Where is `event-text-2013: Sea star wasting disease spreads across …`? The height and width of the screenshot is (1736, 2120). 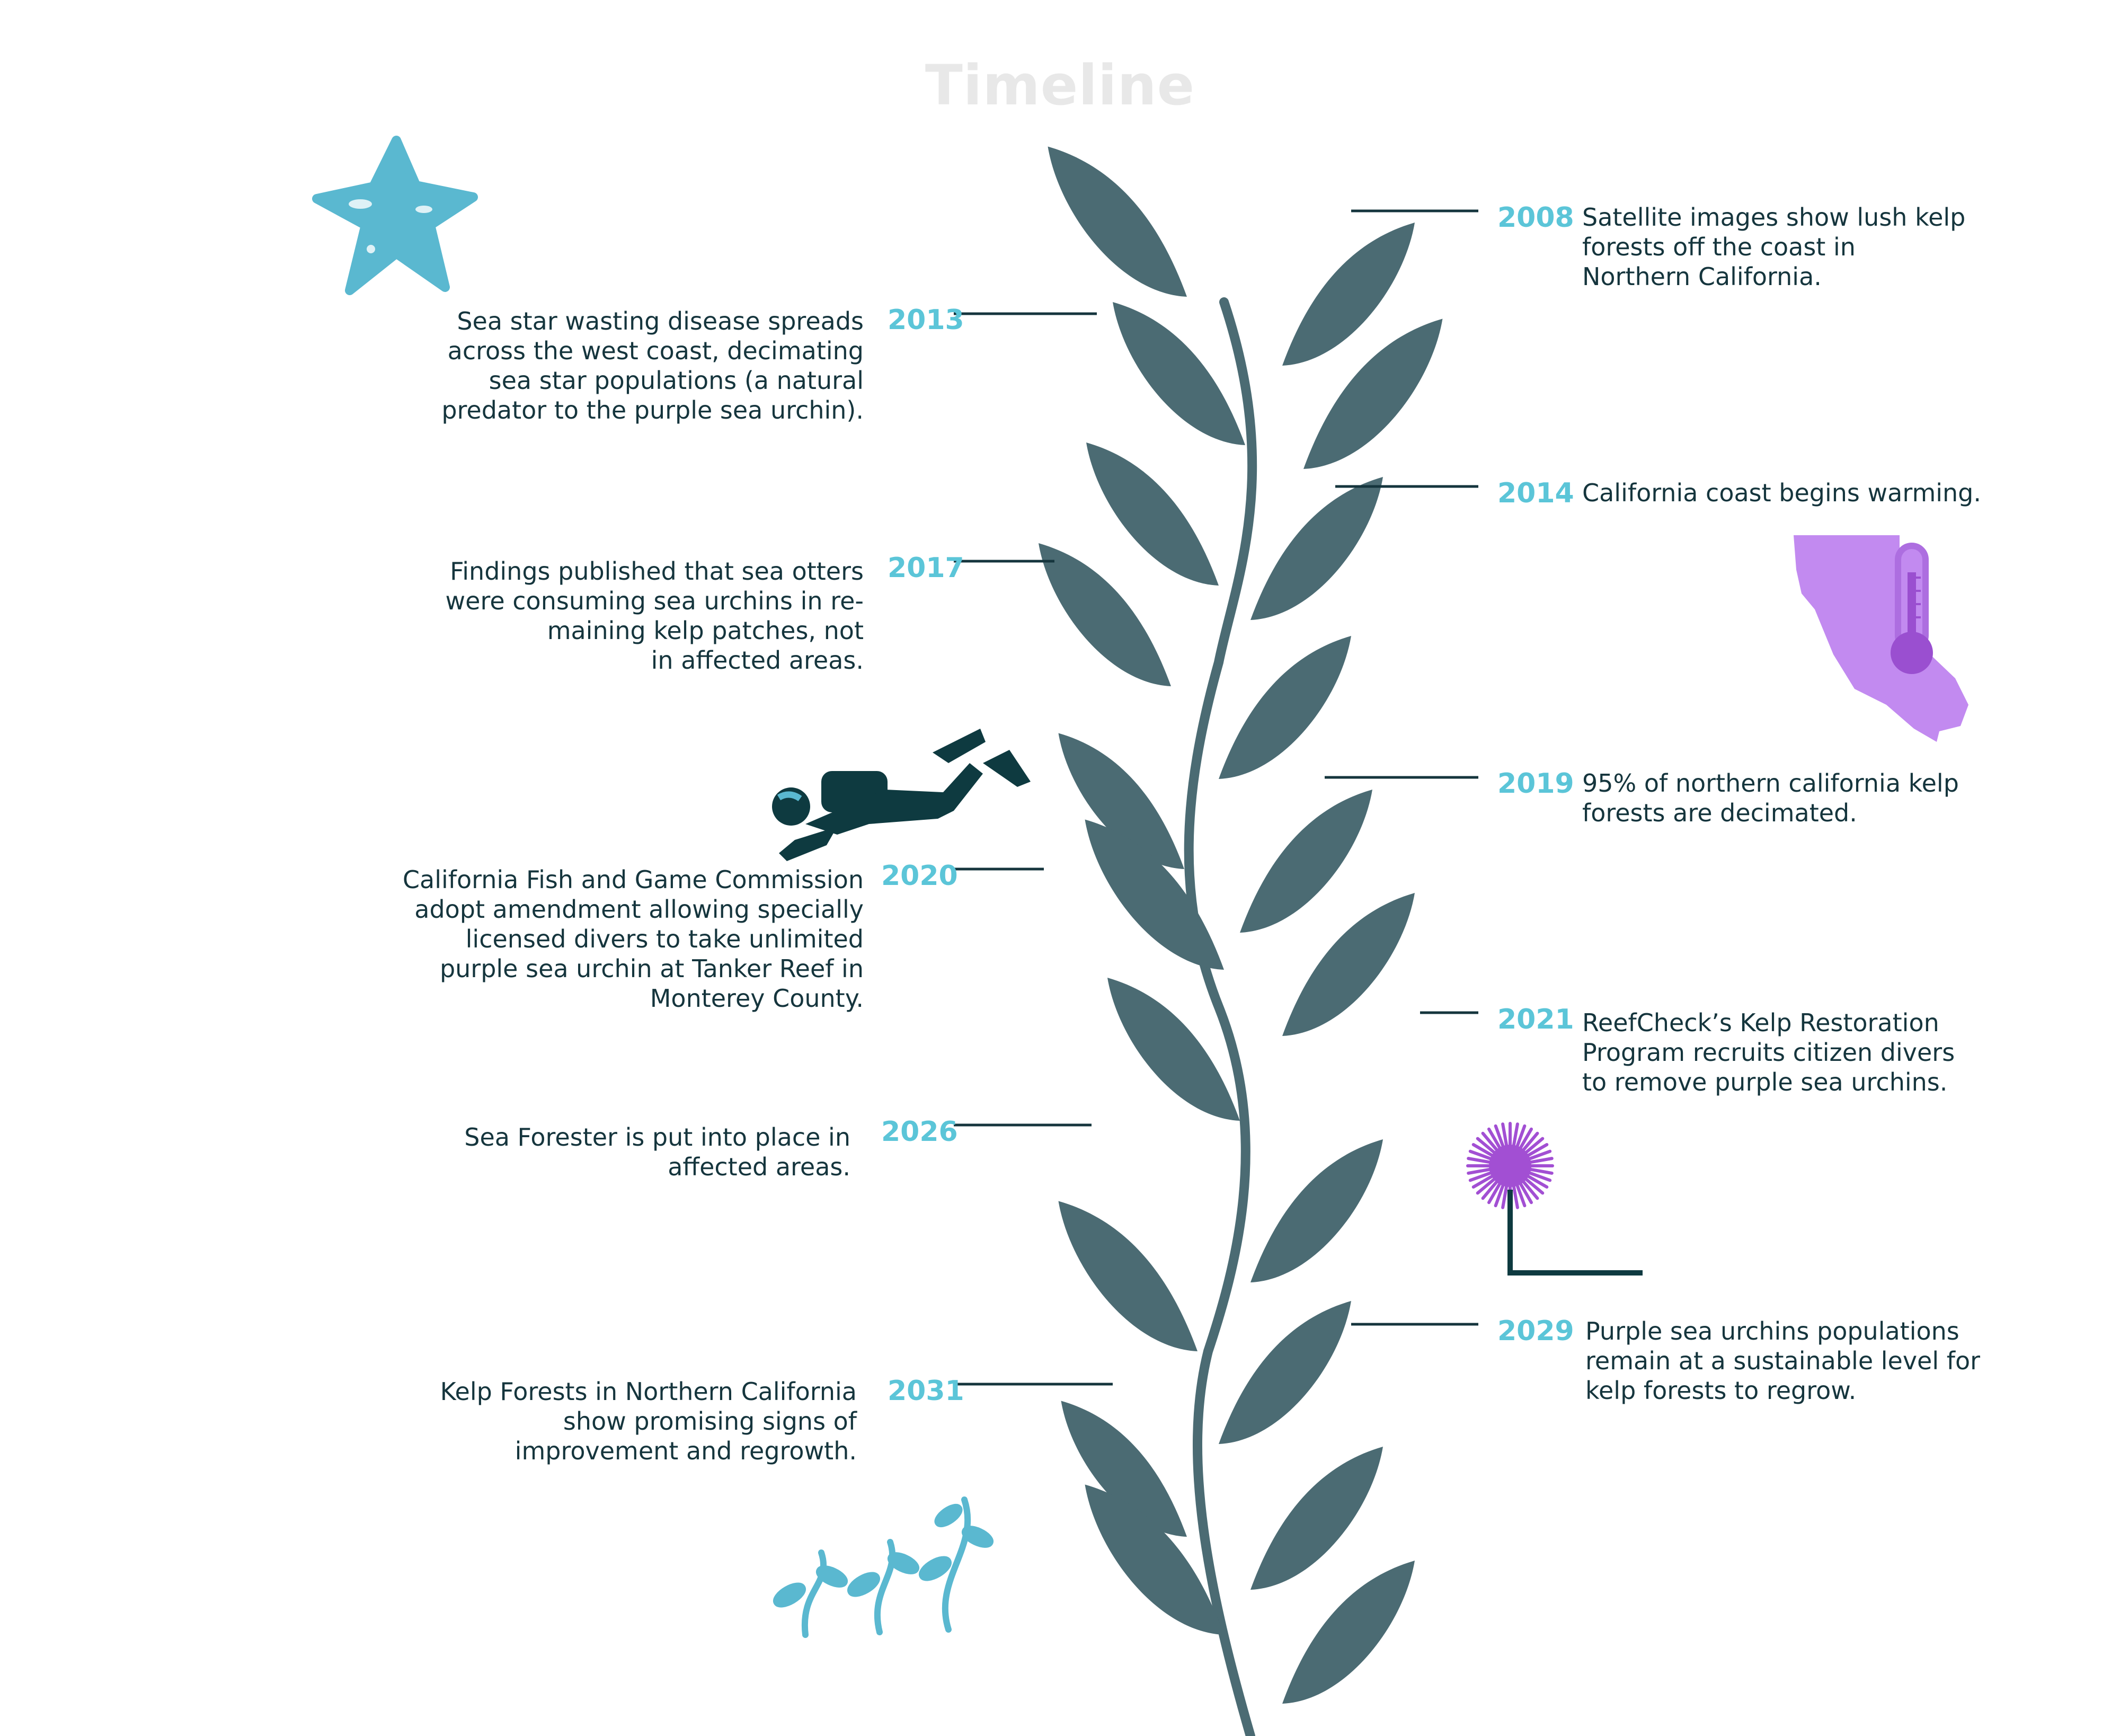 event-text-2013: Sea star wasting disease spreads across … is located at coordinates (653, 365).